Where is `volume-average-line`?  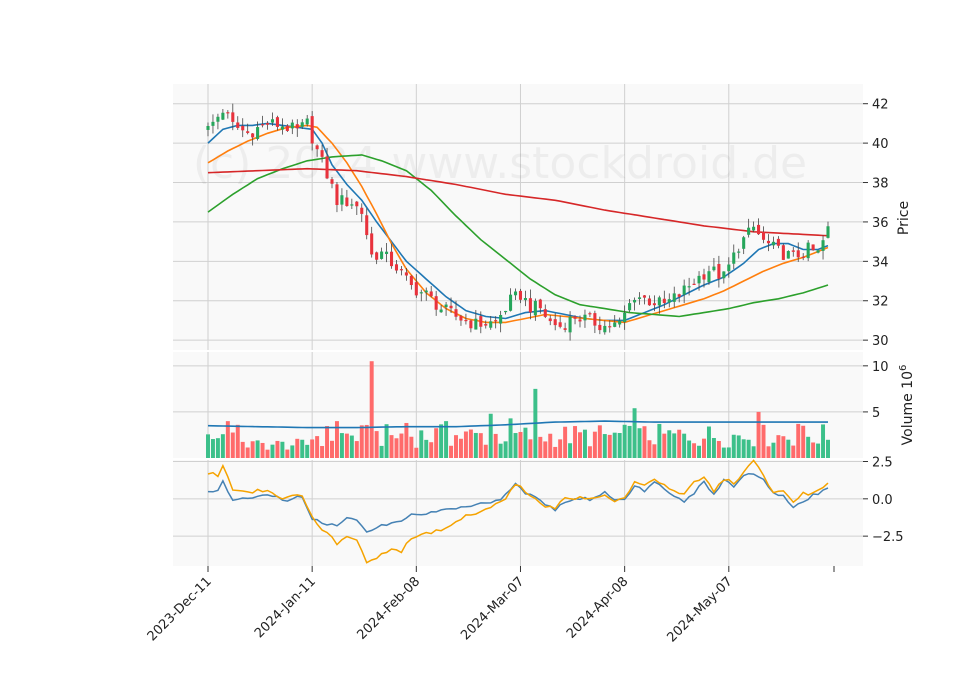 volume-average-line is located at coordinates (517, 424).